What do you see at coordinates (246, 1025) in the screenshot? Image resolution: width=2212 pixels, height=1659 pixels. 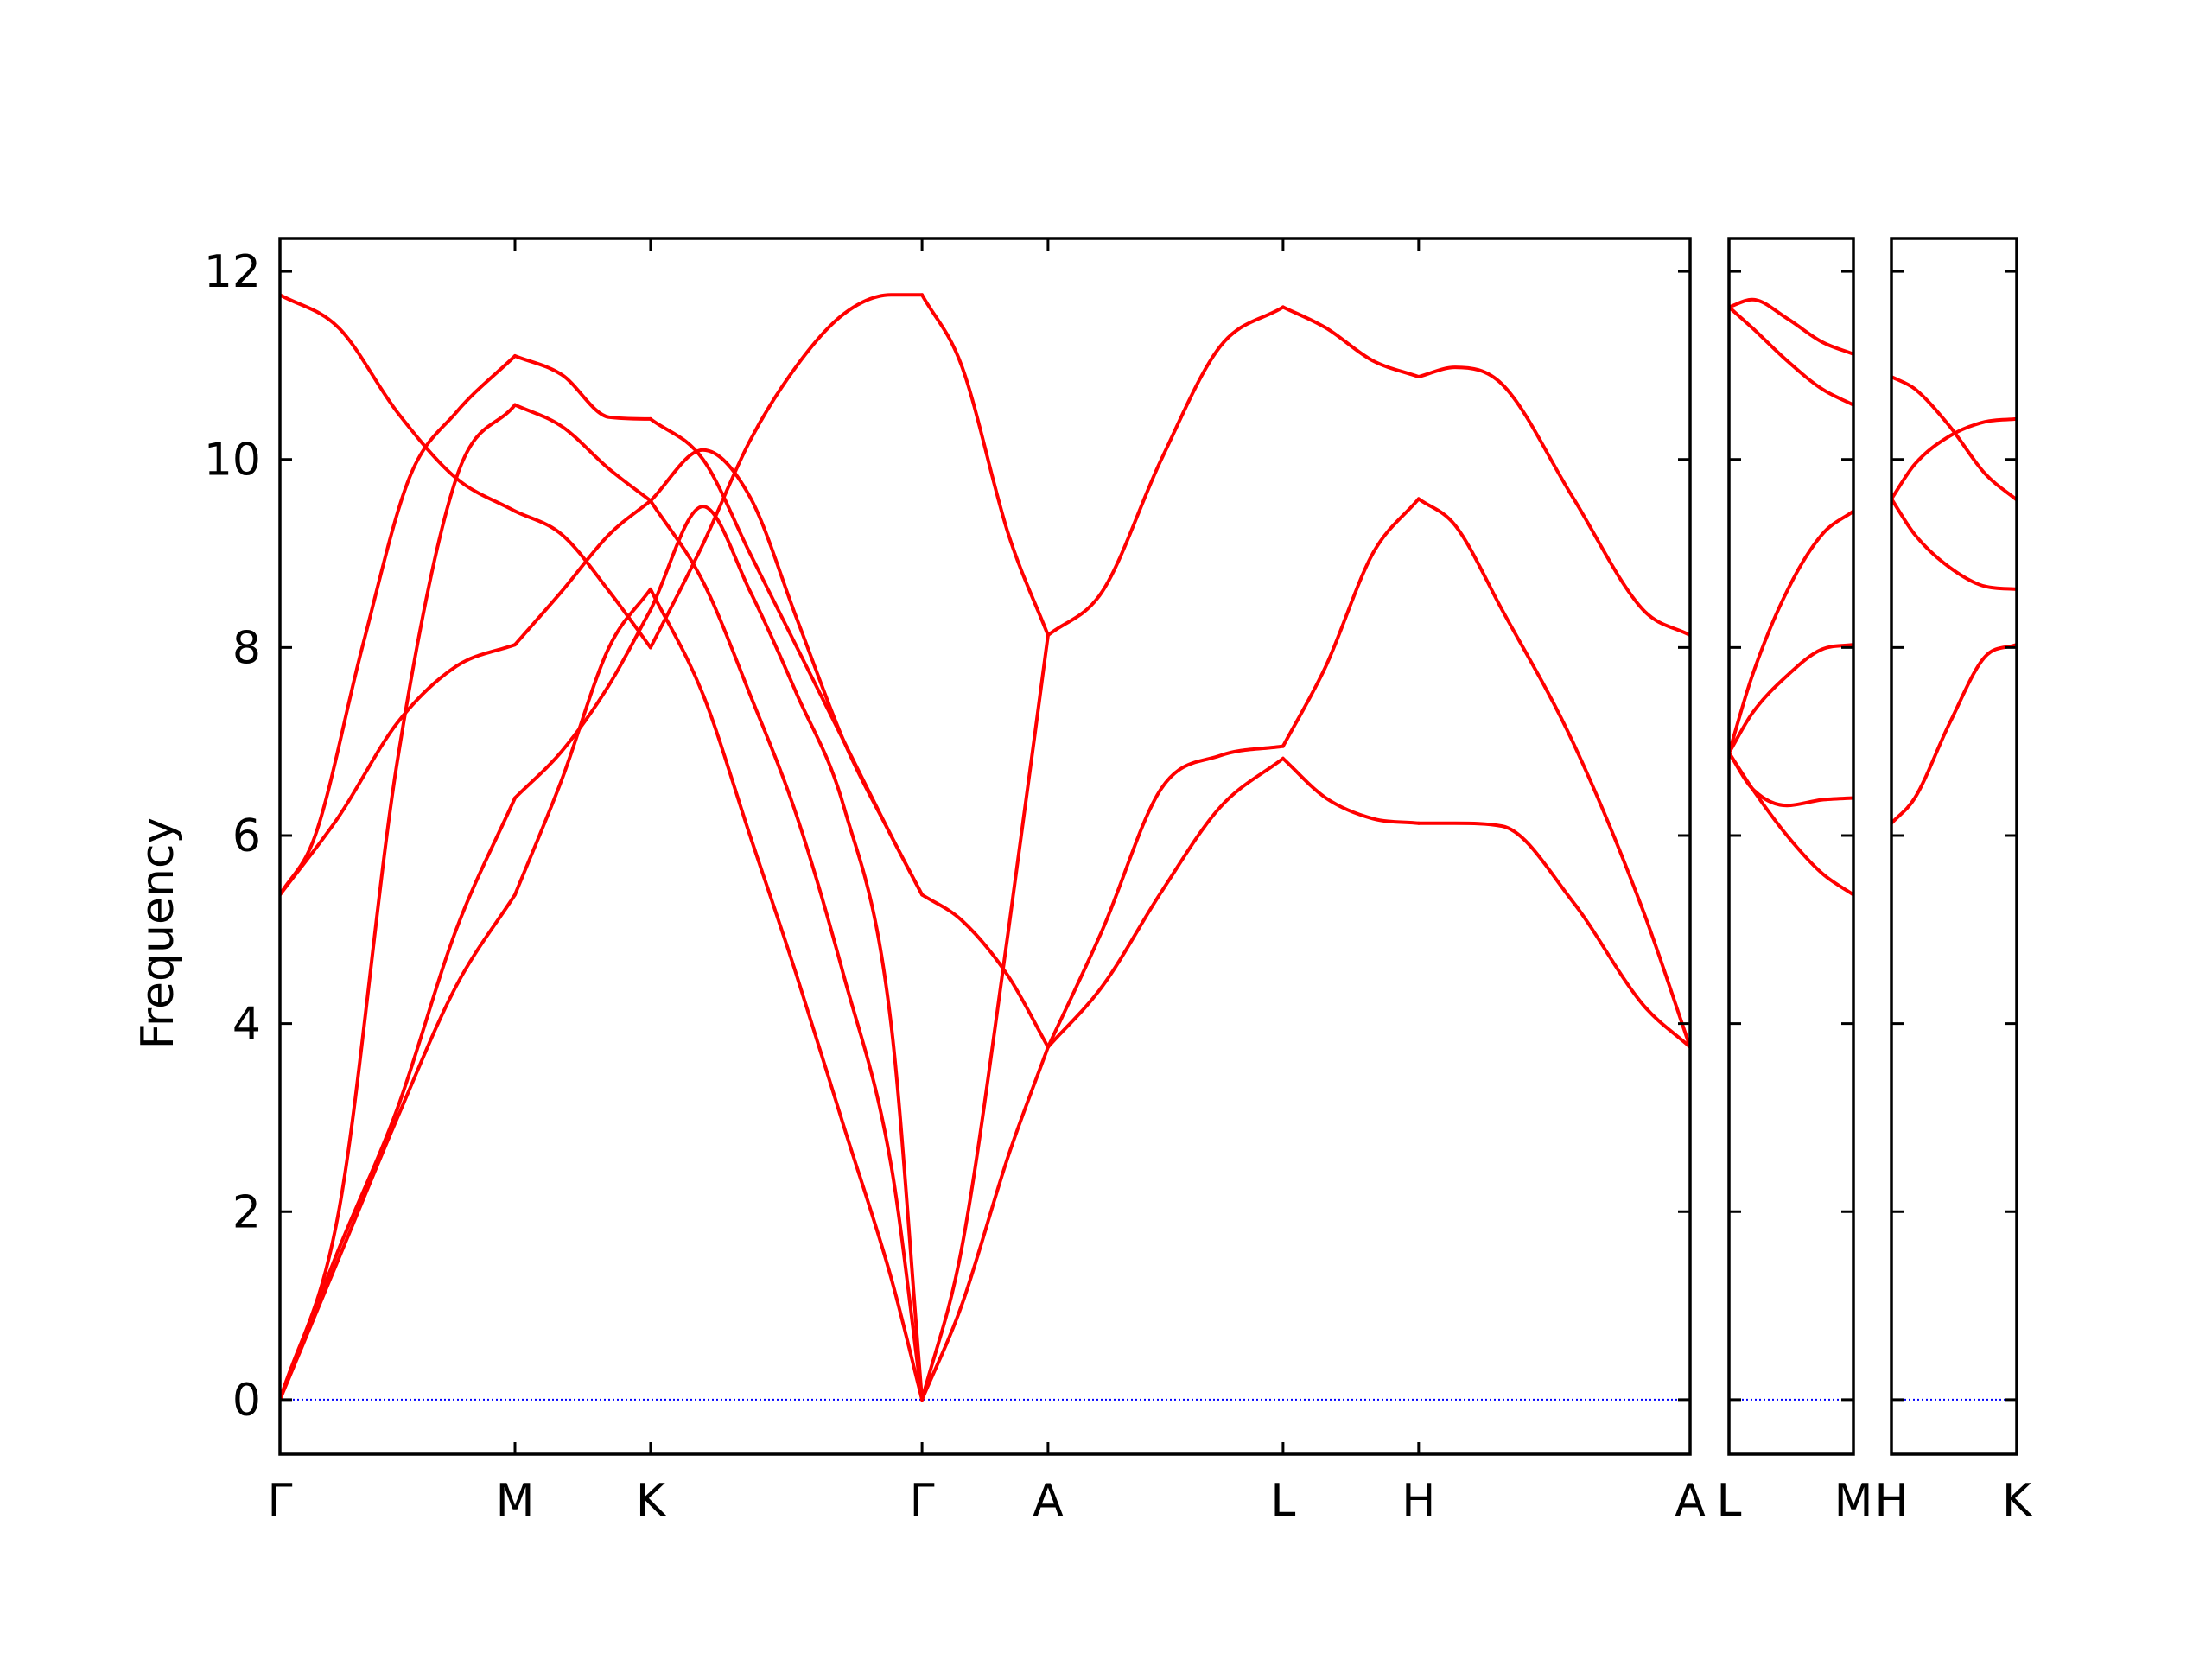 I see `y-tick-label: 4` at bounding box center [246, 1025].